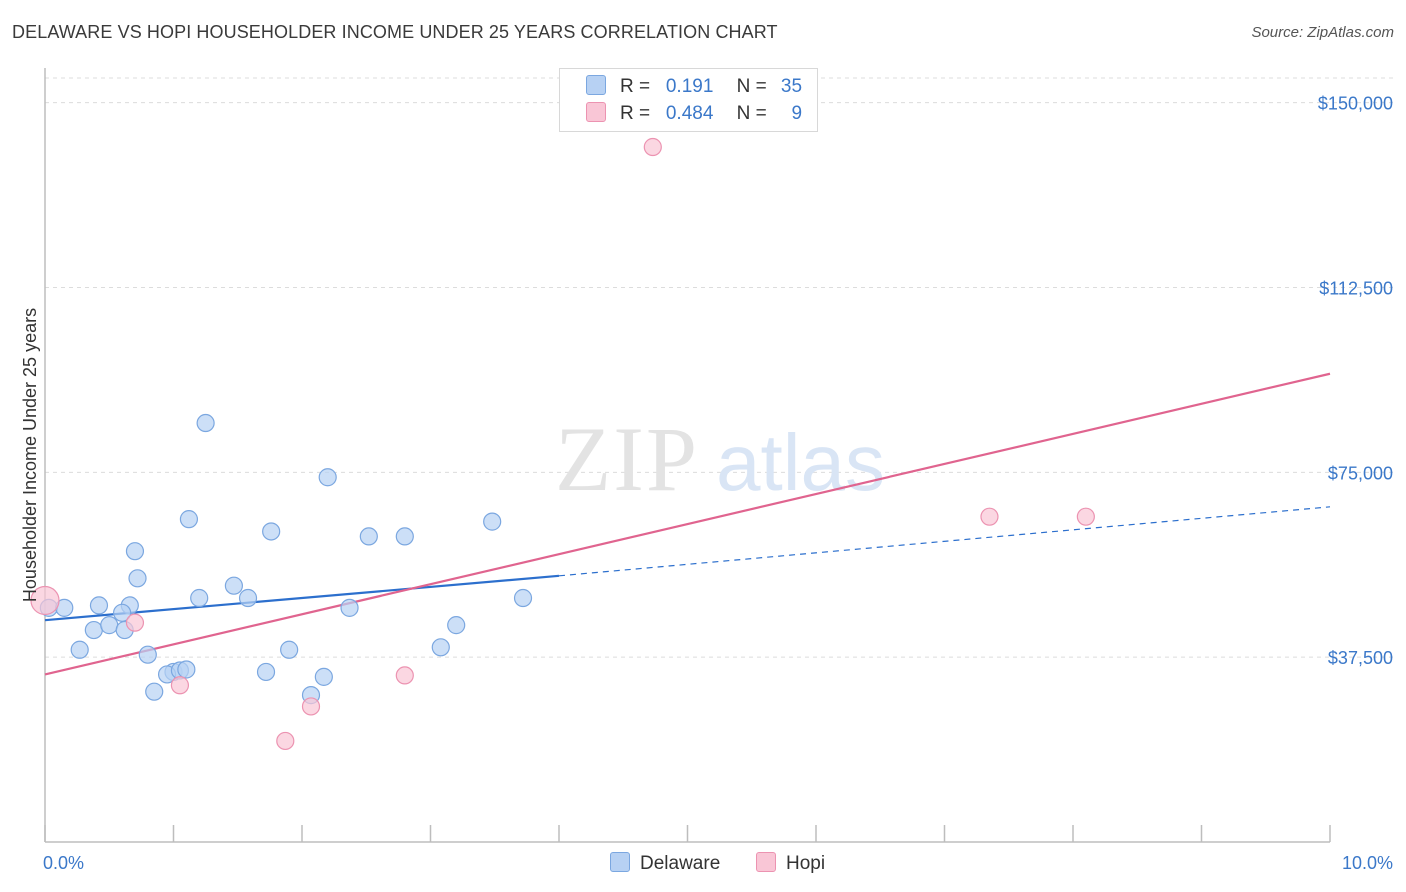  I want to click on legend-item-hopi: Hopi, so click(790, 863).